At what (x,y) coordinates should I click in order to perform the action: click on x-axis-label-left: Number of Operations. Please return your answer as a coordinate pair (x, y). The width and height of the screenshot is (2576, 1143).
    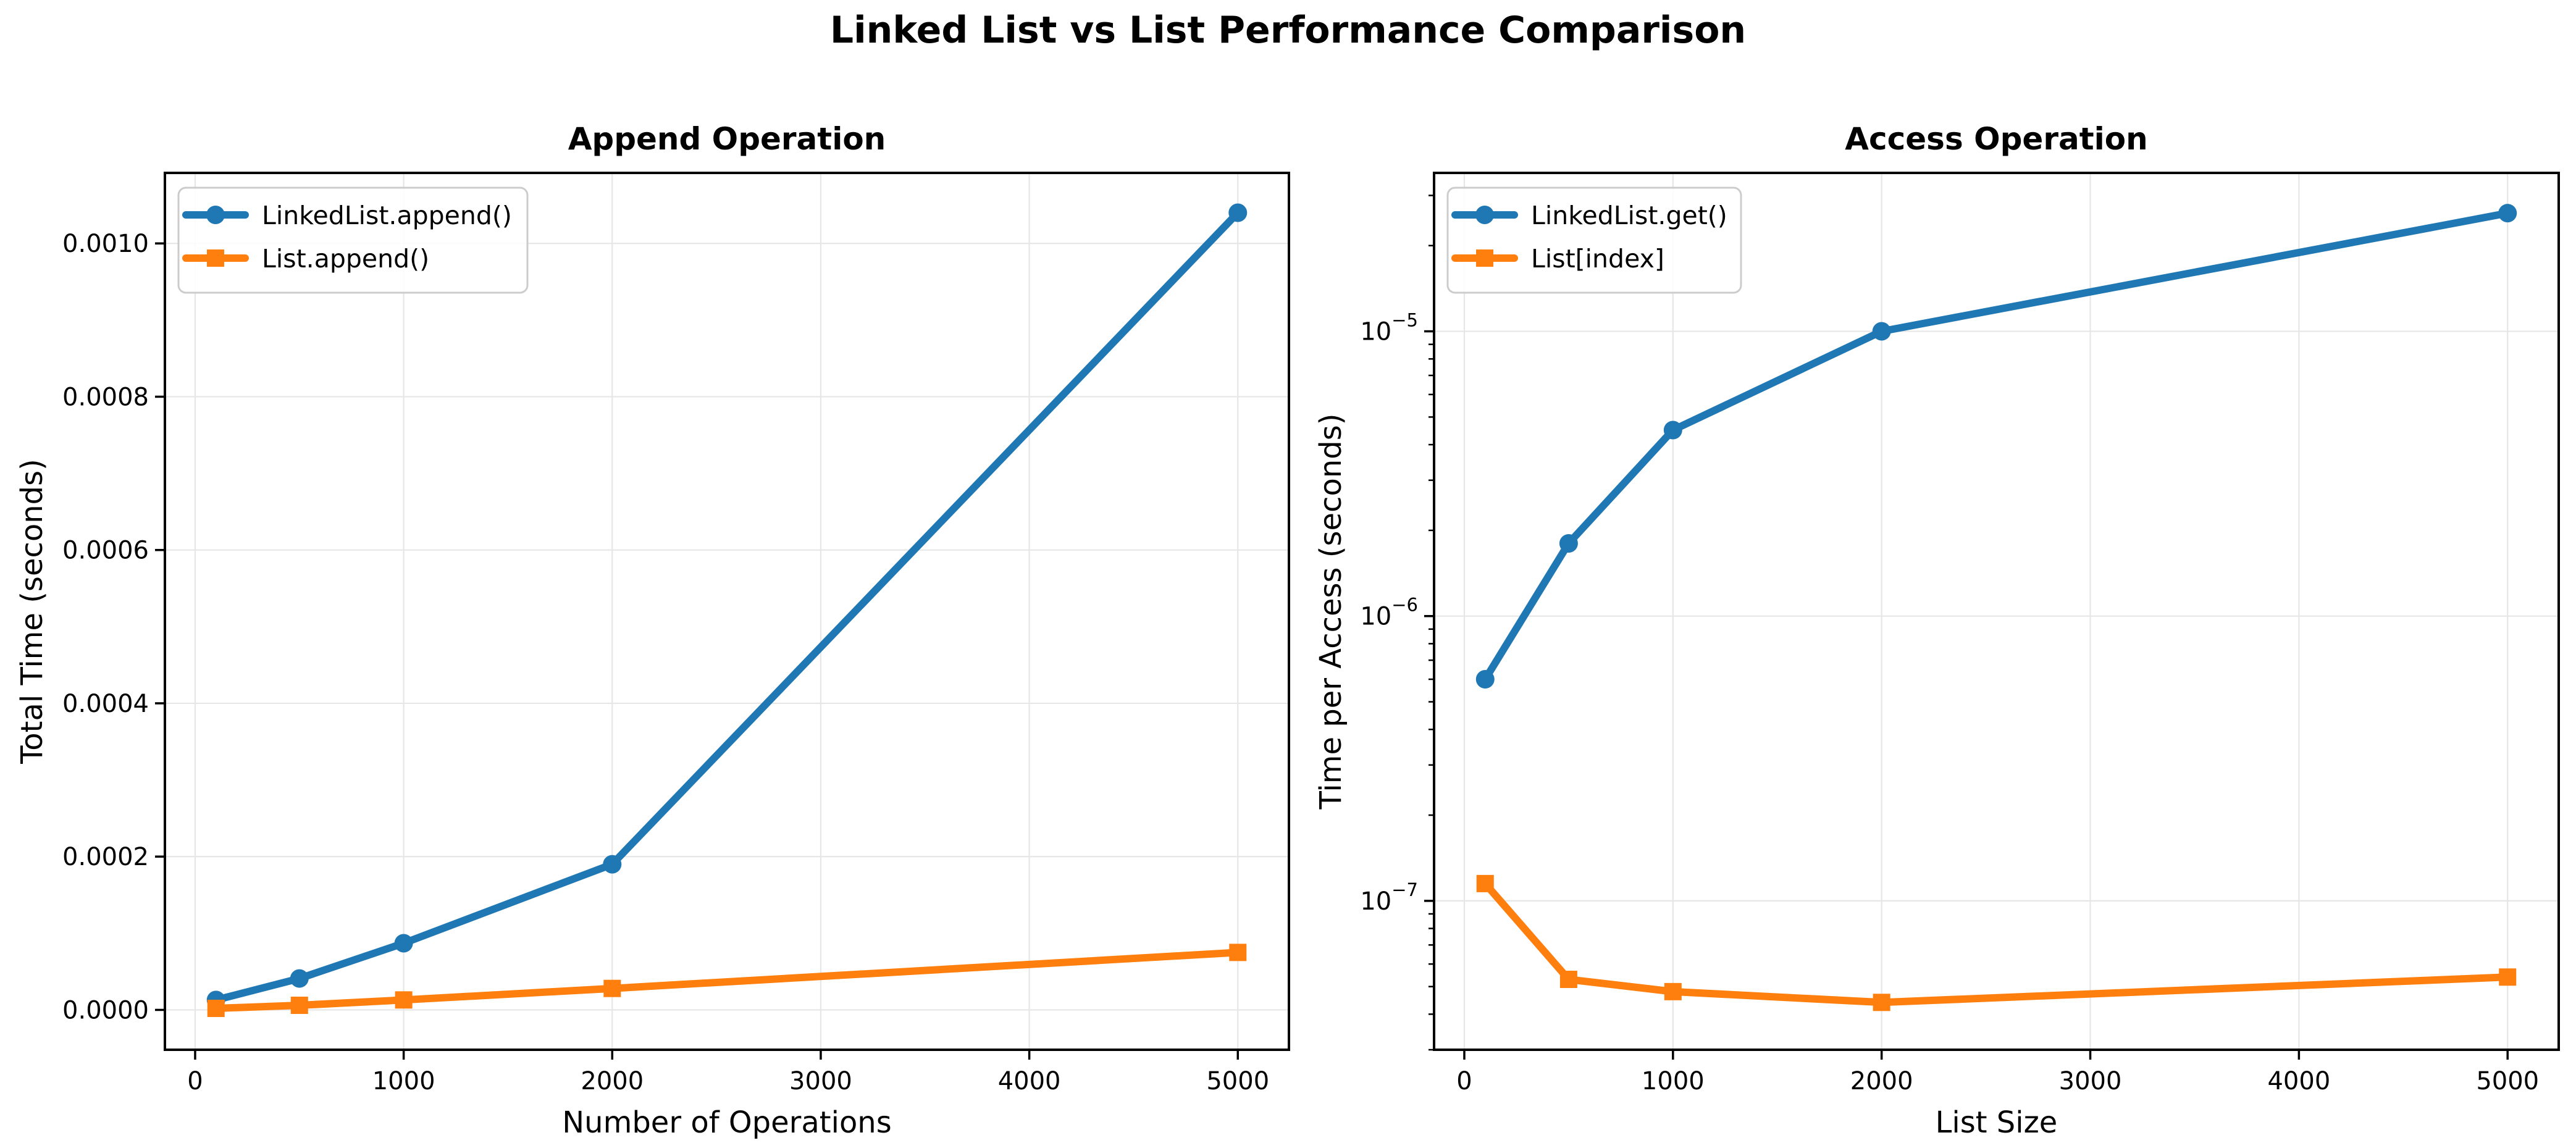
    Looking at the image, I should click on (727, 1122).